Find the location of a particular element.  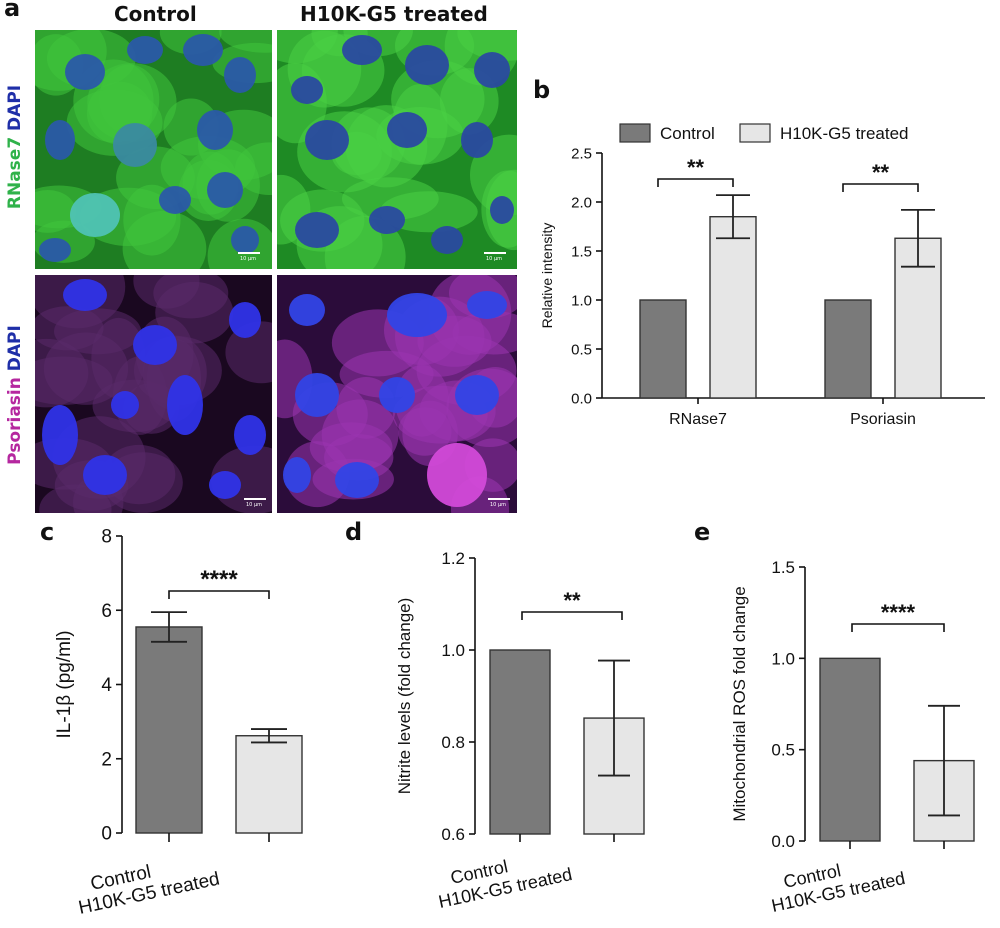

y-tick-label: 0.5 is located at coordinates (581, 349).